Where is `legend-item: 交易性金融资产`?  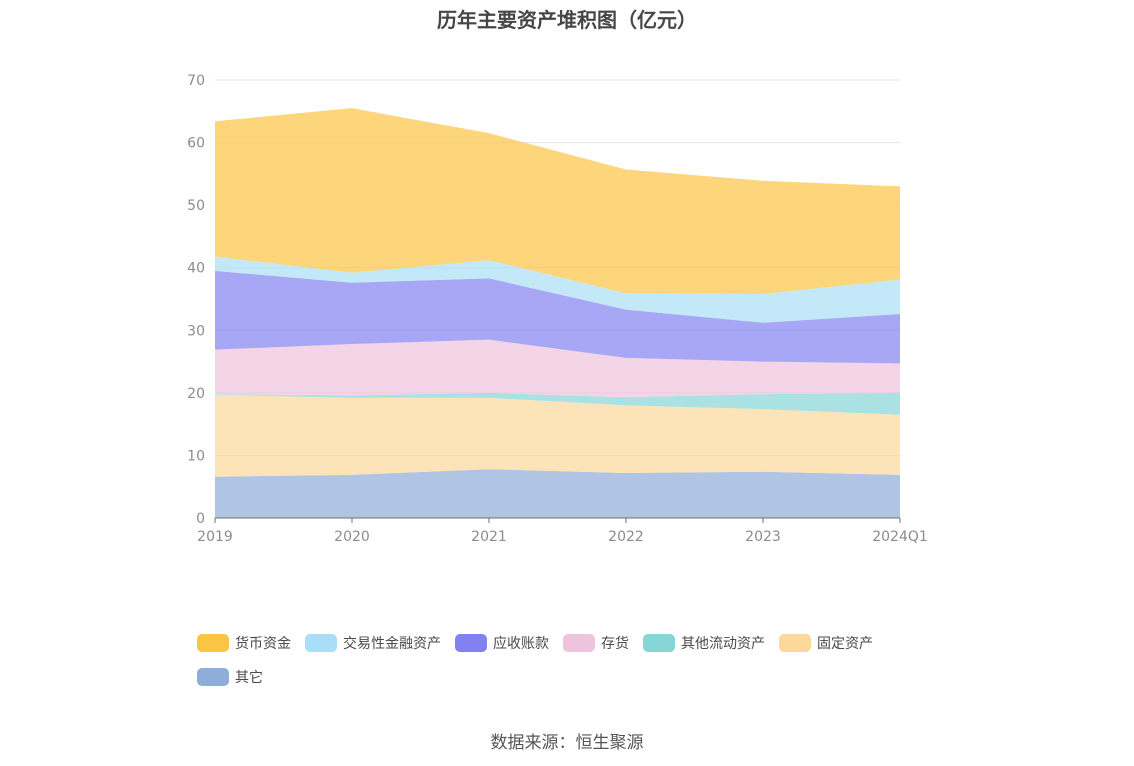 legend-item: 交易性金融资产 is located at coordinates (373, 643).